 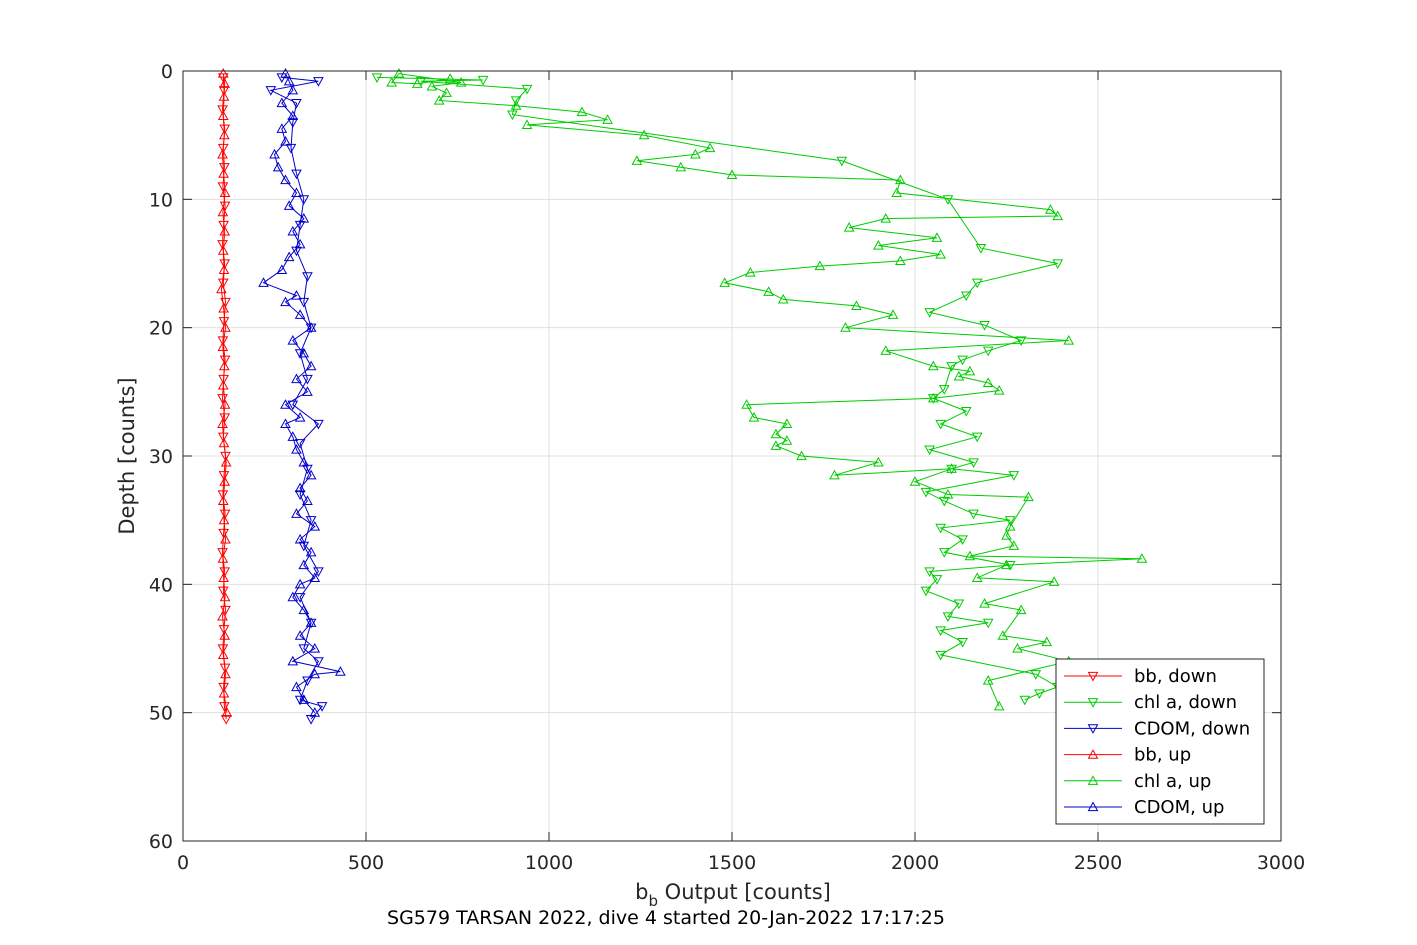 I want to click on legend-item-cdom-up: CDOM, up, so click(x=1144, y=807).